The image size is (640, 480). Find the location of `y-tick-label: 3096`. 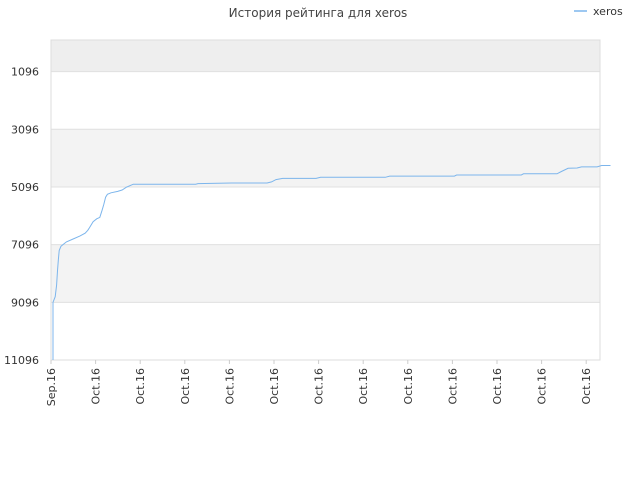

y-tick-label: 3096 is located at coordinates (25, 129).